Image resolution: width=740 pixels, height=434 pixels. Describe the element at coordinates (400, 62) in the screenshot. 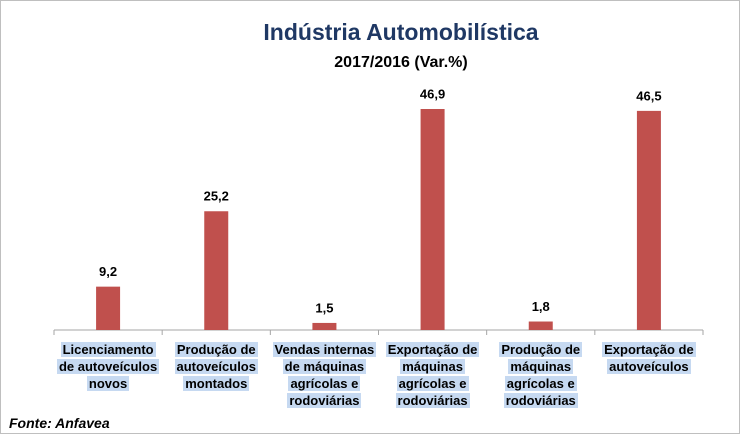

I see `chart-subtitle: 2017/2016 (Var.%)` at that location.